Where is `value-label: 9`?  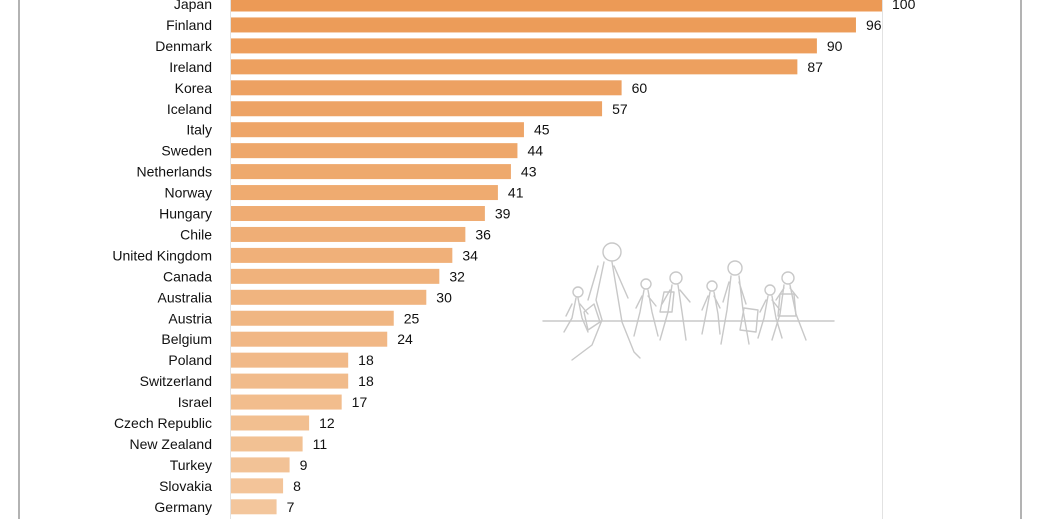 value-label: 9 is located at coordinates (304, 465).